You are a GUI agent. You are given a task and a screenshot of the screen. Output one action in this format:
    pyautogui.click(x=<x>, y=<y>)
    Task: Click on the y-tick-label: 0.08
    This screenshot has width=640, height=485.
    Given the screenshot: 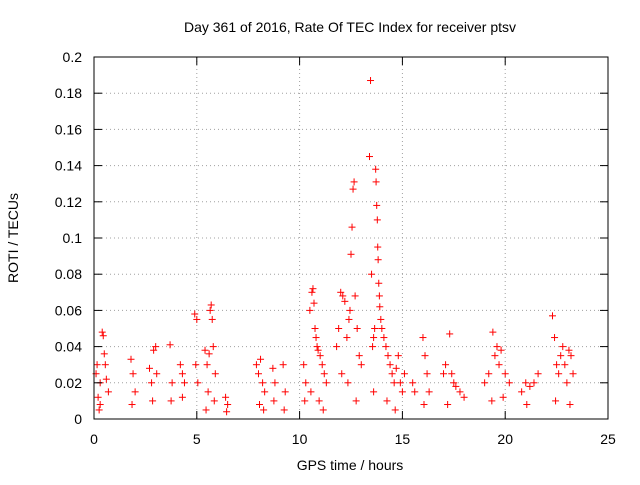 What is the action you would take?
    pyautogui.click(x=68, y=274)
    